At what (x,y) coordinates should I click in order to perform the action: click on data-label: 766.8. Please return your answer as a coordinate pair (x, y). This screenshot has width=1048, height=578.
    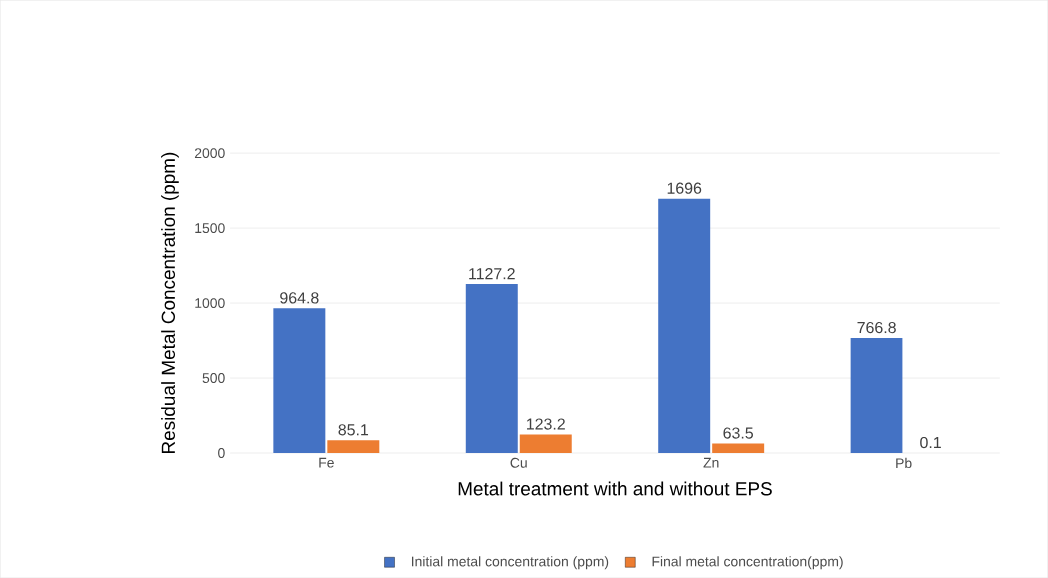
    Looking at the image, I should click on (876, 327).